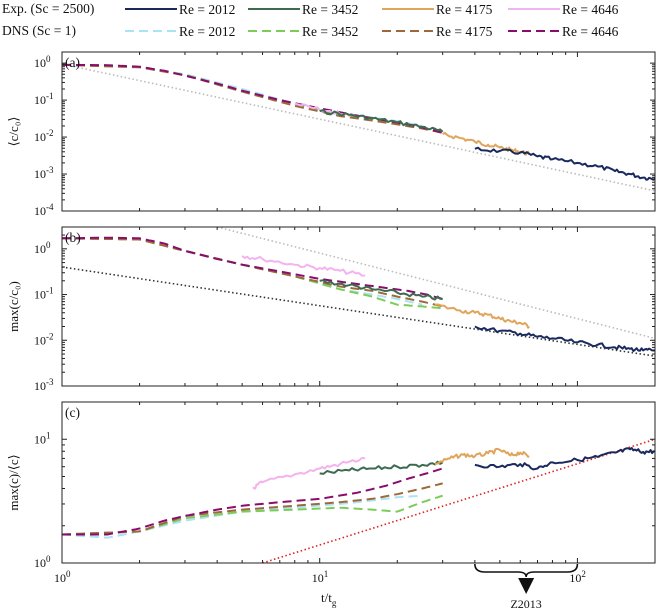 This screenshot has height=615, width=662. I want to click on series-upper-reference-slope, so click(436, 283).